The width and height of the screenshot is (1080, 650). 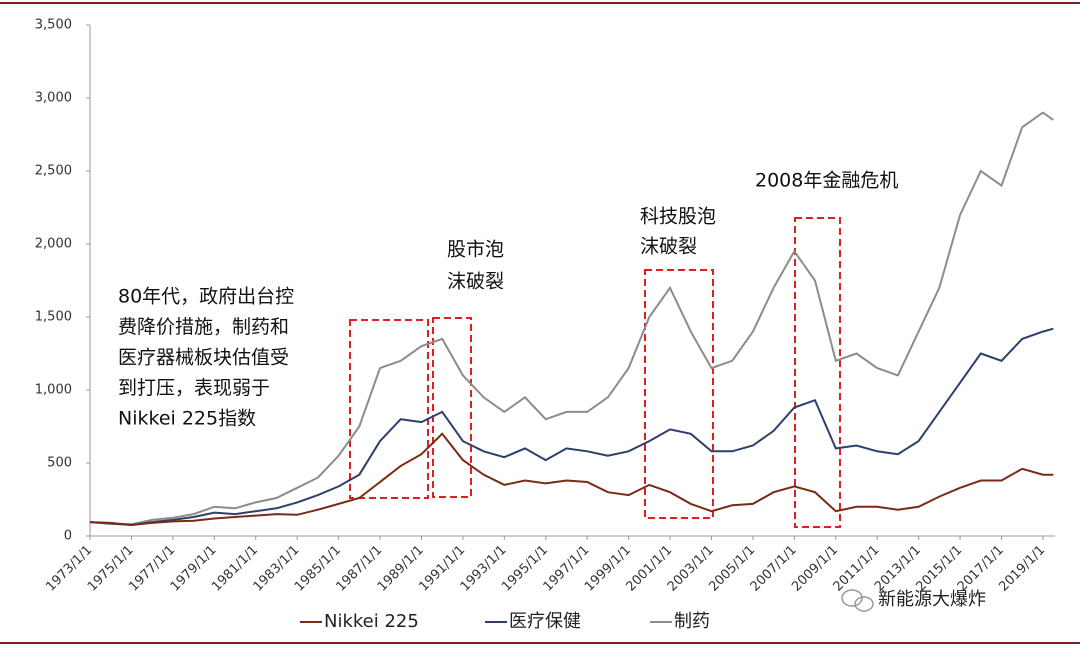 I want to click on y-tick-label: 0, so click(x=68, y=536).